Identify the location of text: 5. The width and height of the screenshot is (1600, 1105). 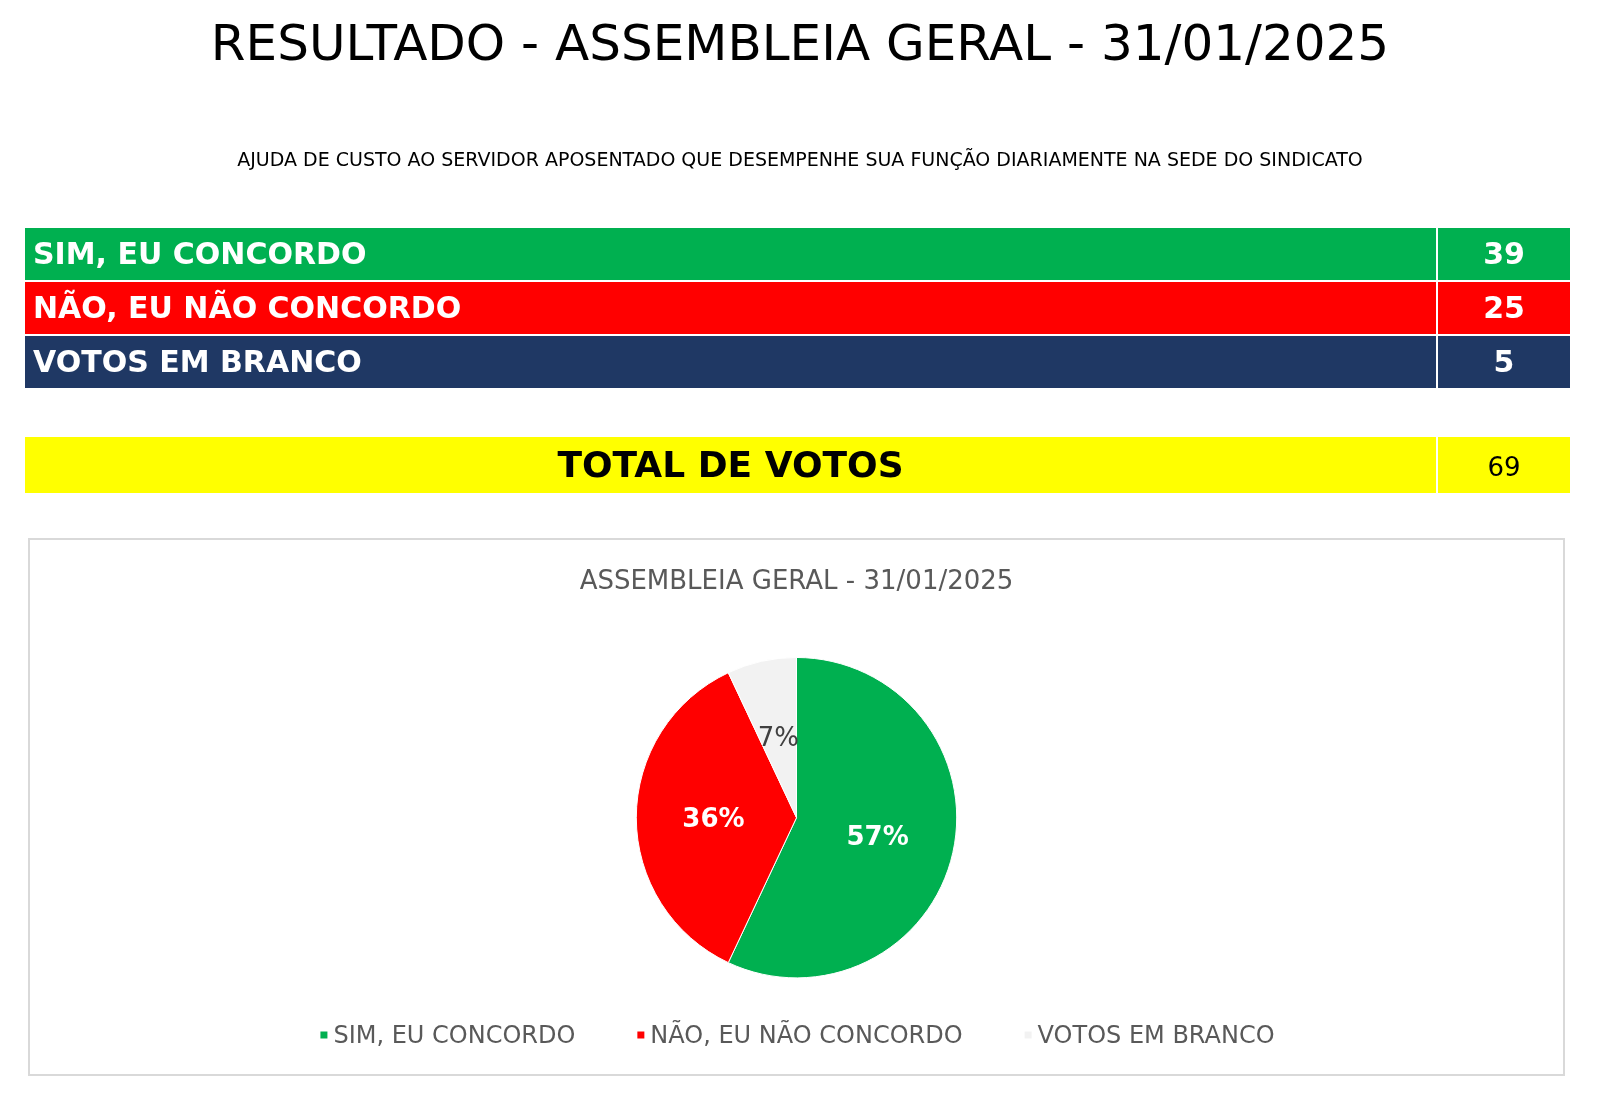
(1504, 362).